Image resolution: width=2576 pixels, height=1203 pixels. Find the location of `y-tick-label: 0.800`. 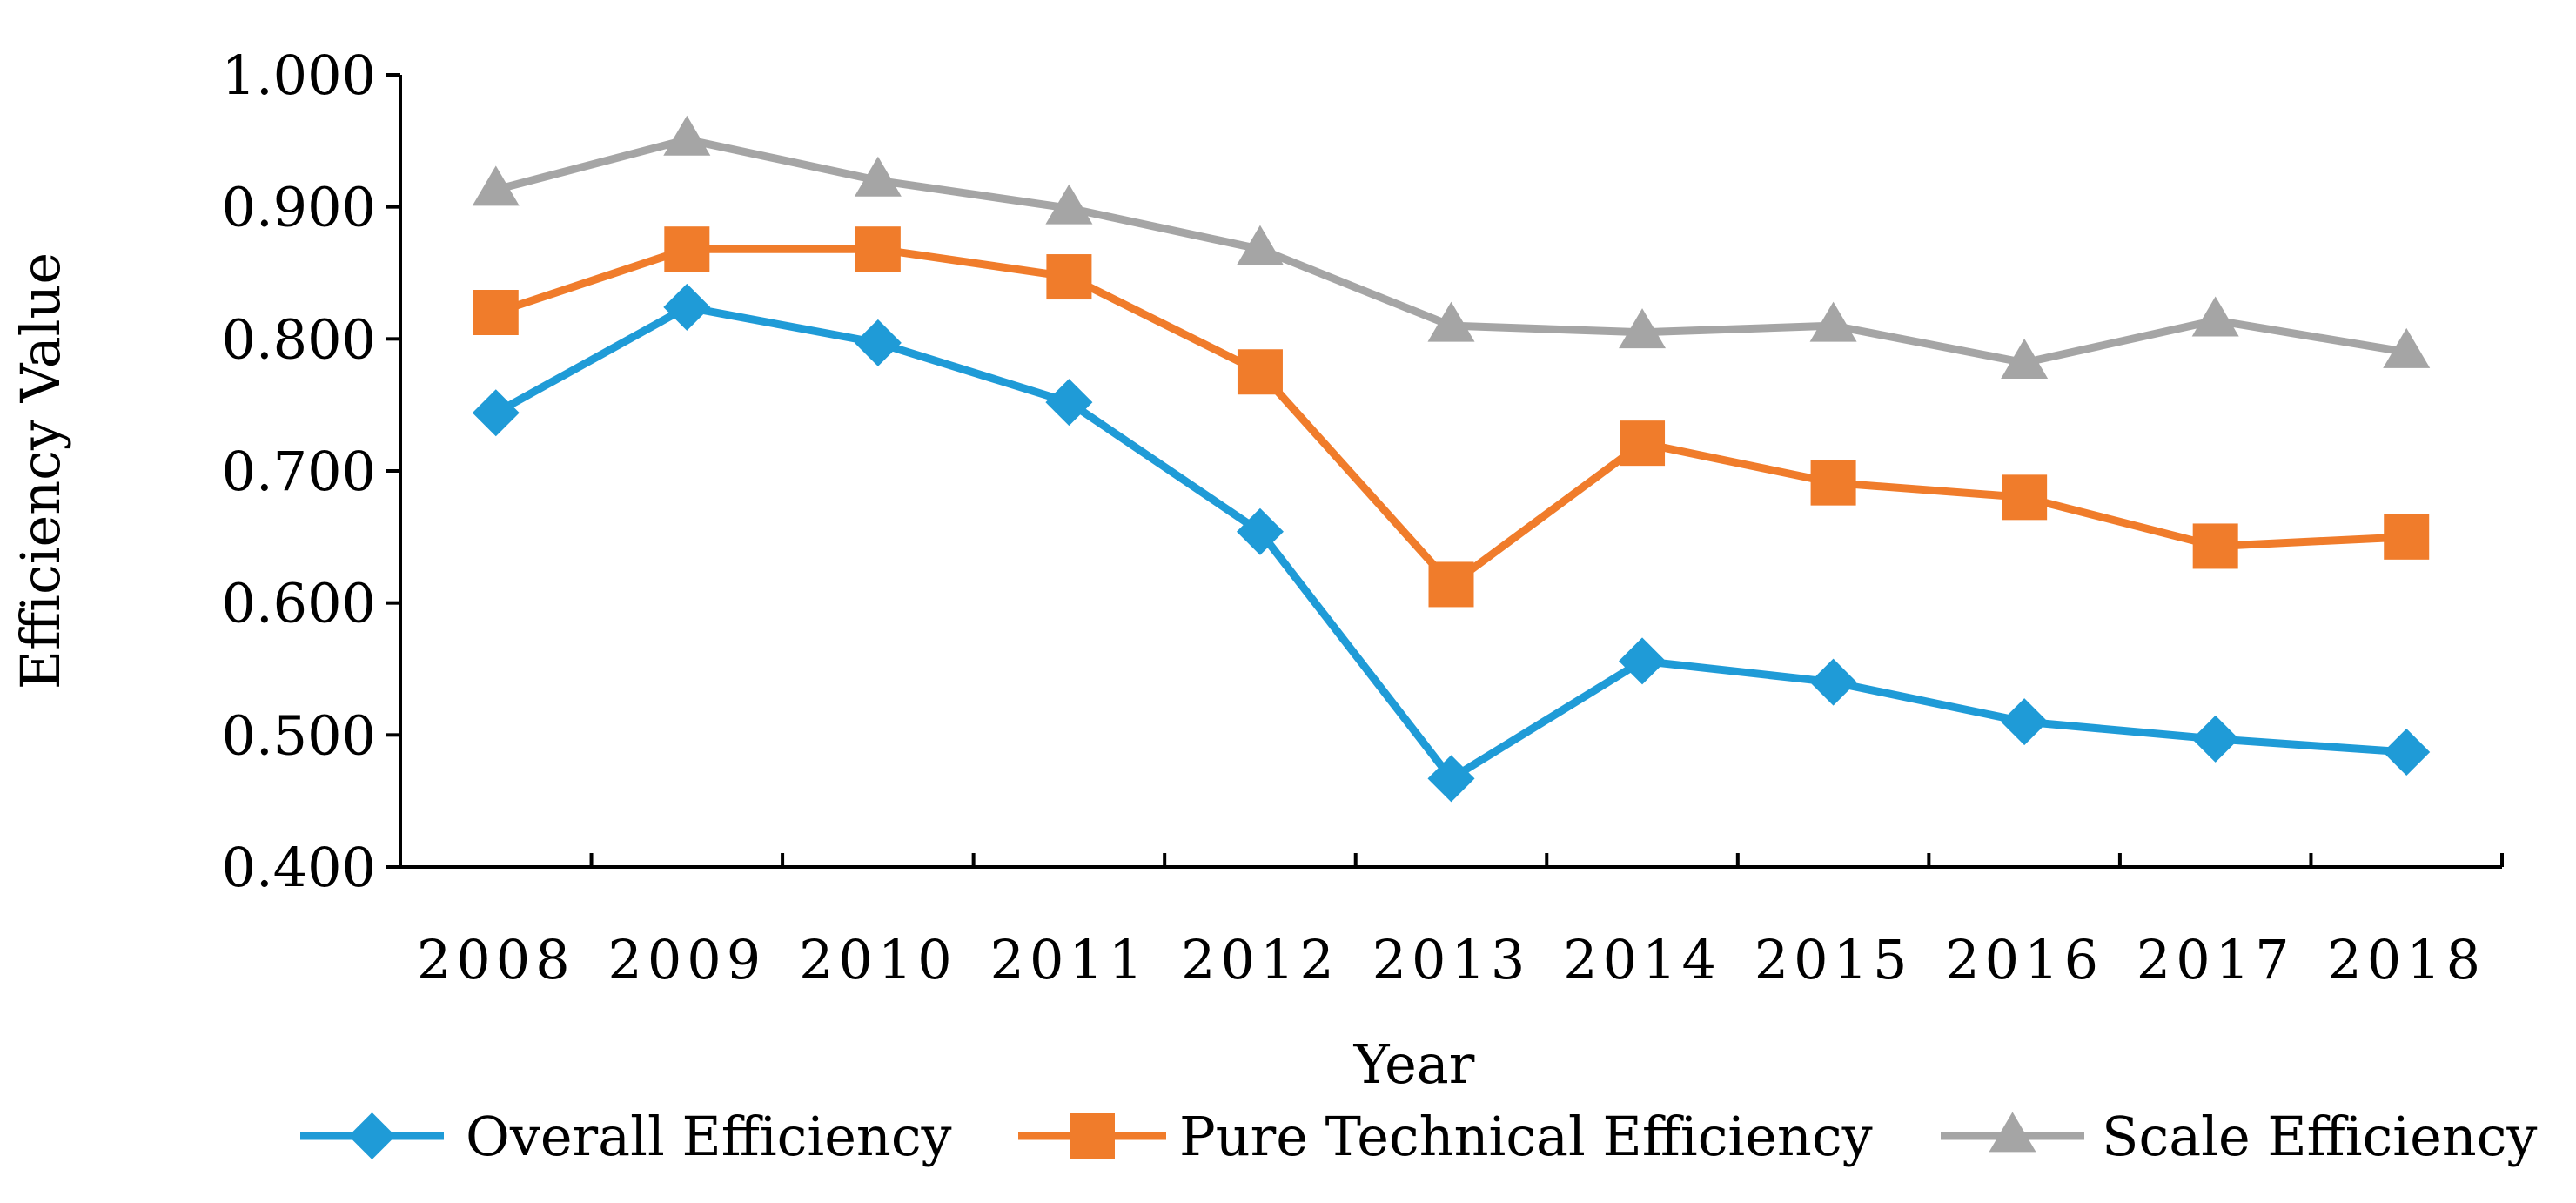

y-tick-label: 0.800 is located at coordinates (299, 339).